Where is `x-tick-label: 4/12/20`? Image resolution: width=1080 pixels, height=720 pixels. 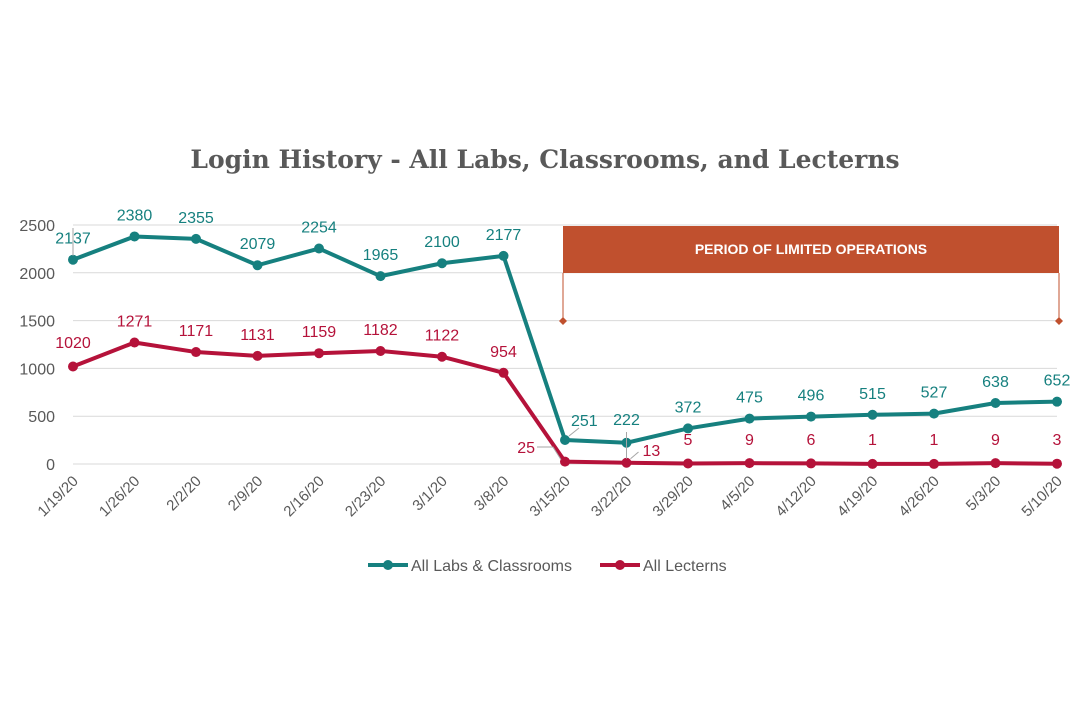
x-tick-label: 4/12/20 is located at coordinates (795, 496).